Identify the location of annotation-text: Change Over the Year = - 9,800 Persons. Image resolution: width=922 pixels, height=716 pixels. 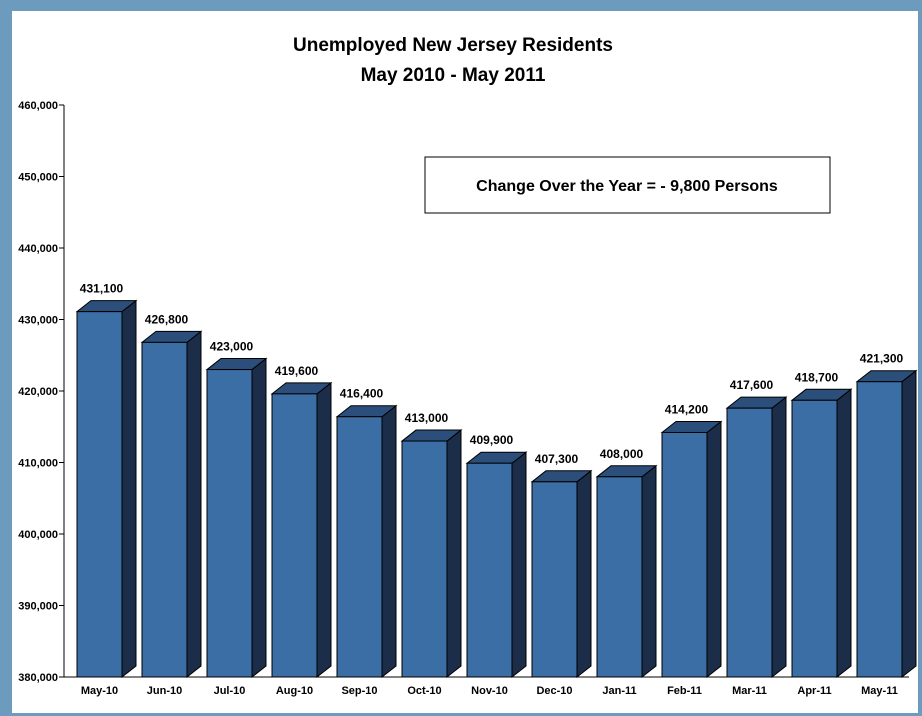
(627, 186).